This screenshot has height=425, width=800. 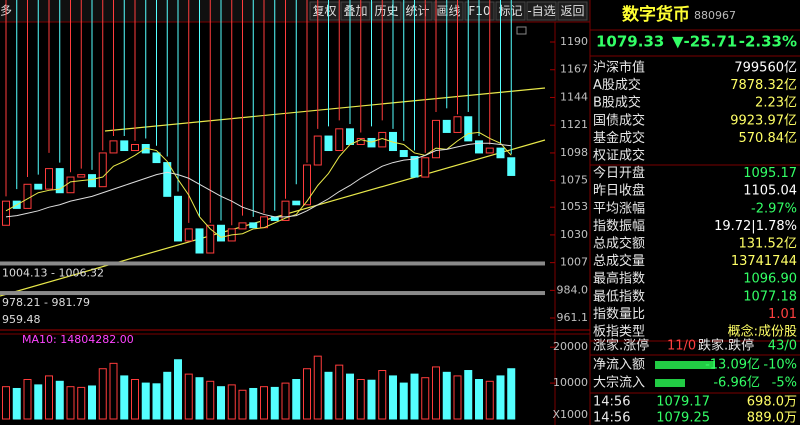 What do you see at coordinates (619, 138) in the screenshot?
I see `row-label: 基金成交` at bounding box center [619, 138].